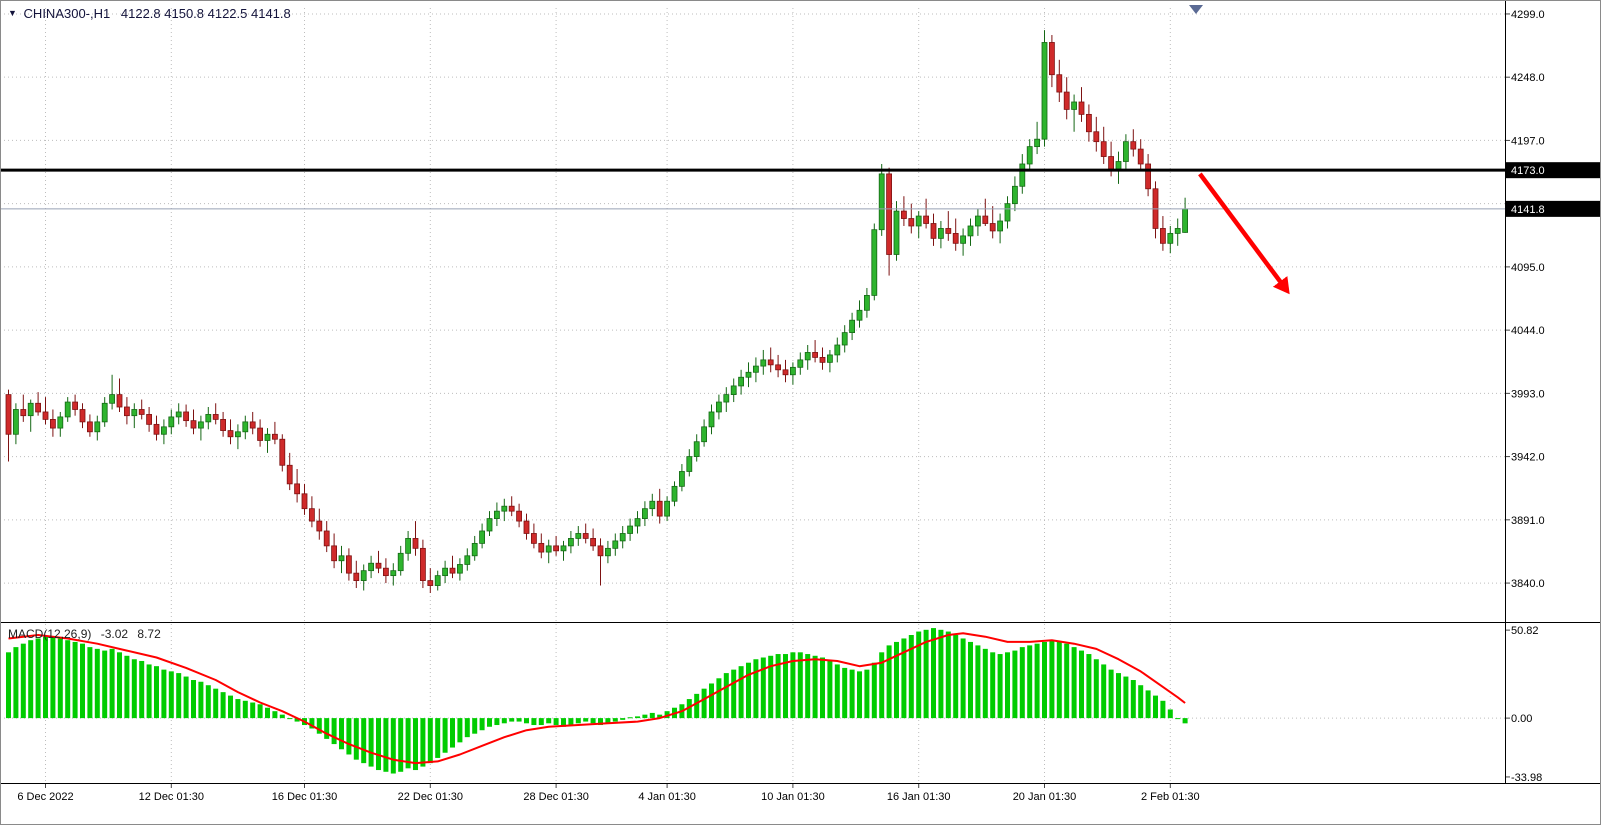 The height and width of the screenshot is (825, 1601). Describe the element at coordinates (1553, 170) in the screenshot. I see `hline-price-badge: 4173.0` at that location.